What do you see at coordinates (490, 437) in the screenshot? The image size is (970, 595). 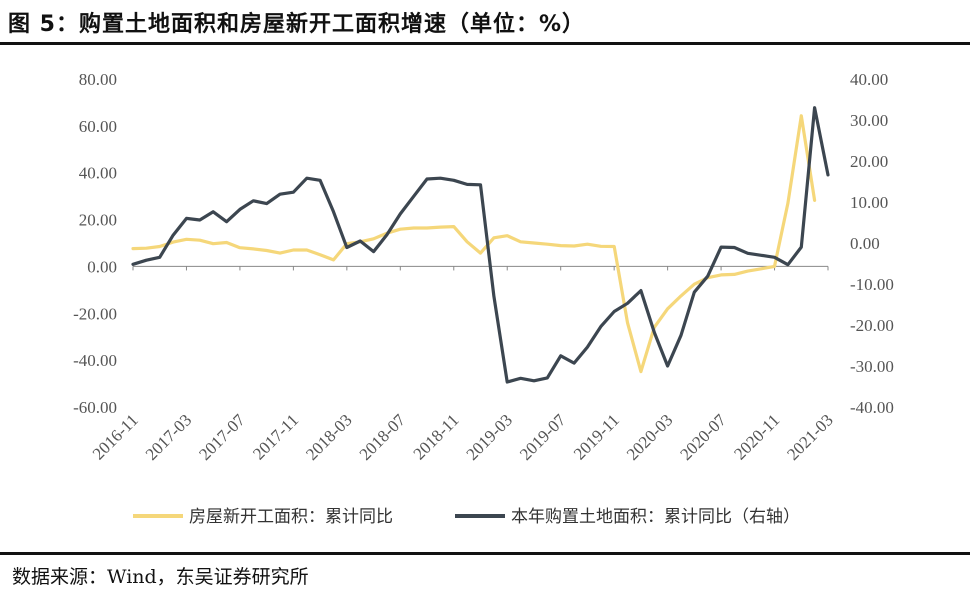 I see `x-tick-label: 2019-03` at bounding box center [490, 437].